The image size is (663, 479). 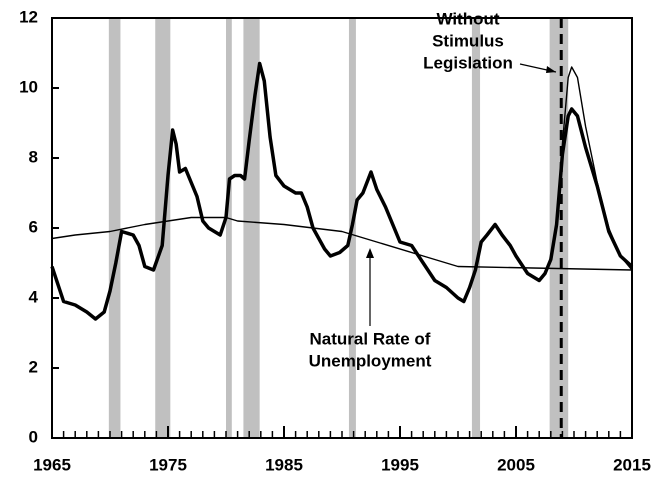 I want to click on y-tick-label: 6, so click(x=33, y=226).